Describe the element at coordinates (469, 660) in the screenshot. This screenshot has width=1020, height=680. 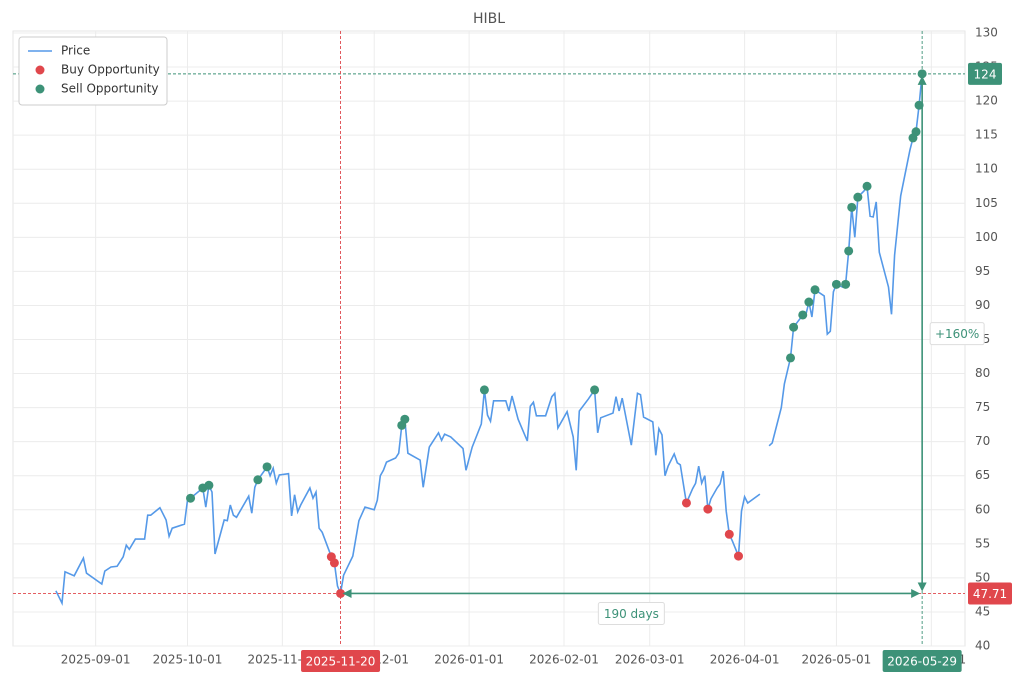
I see `x-tick-label: 2026-01-01` at that location.